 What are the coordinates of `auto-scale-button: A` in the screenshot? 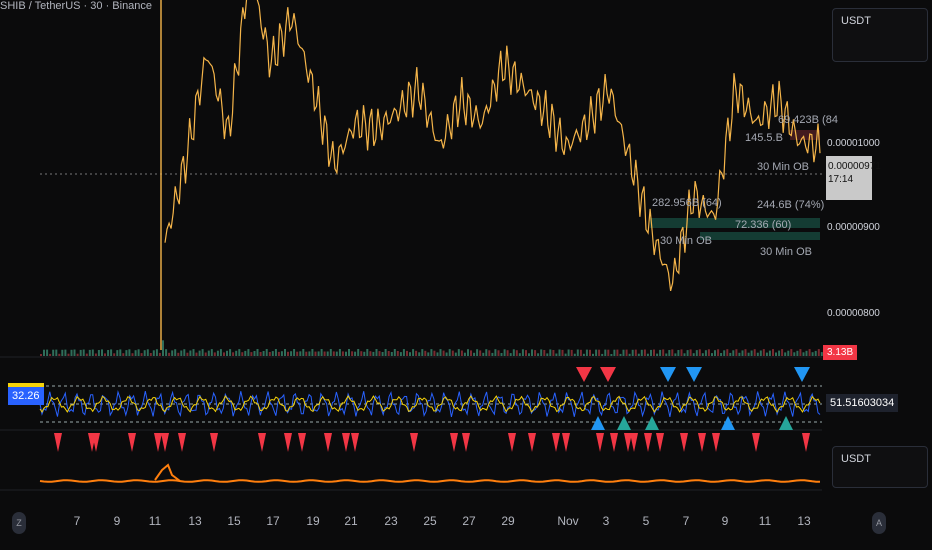 It's located at (879, 523).